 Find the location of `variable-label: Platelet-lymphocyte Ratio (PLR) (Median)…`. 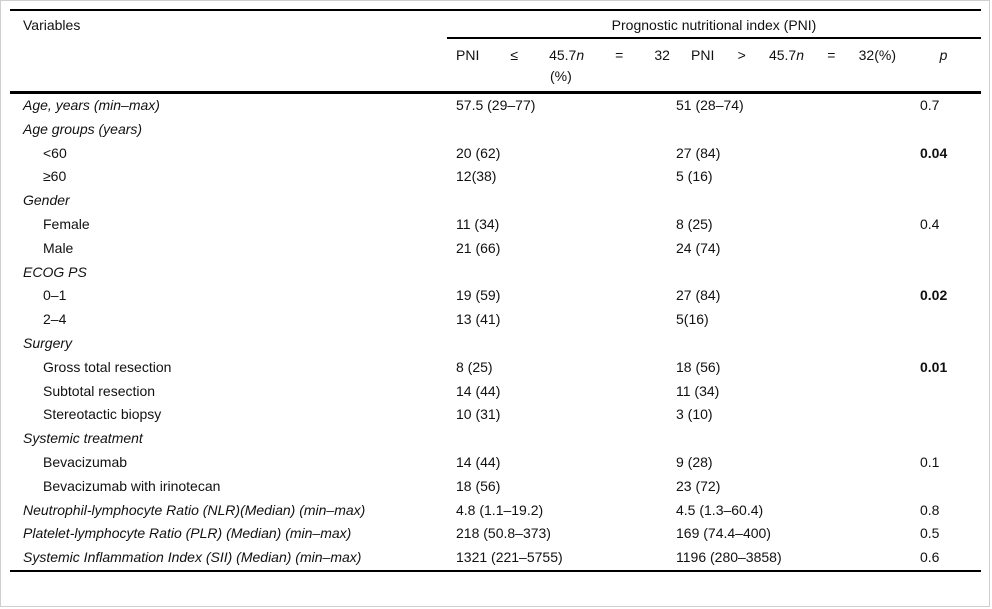

variable-label: Platelet-lymphocyte Ratio (PLR) (Median)… is located at coordinates (187, 533).